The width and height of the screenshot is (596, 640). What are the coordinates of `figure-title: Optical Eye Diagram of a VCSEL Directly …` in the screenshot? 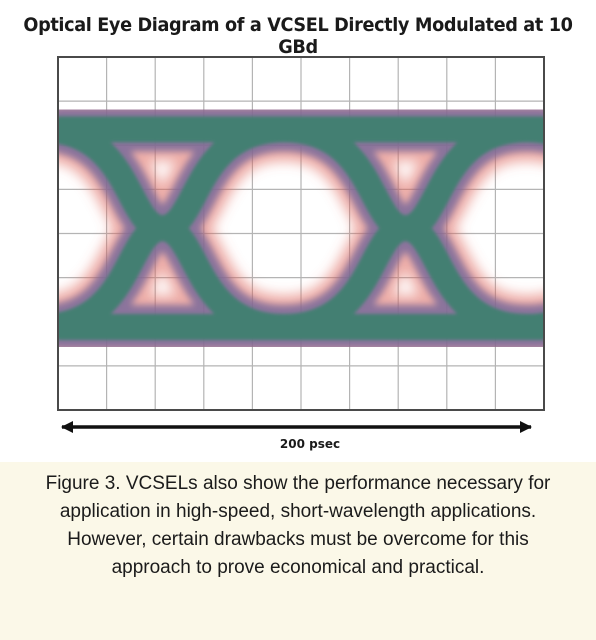 It's located at (298, 36).